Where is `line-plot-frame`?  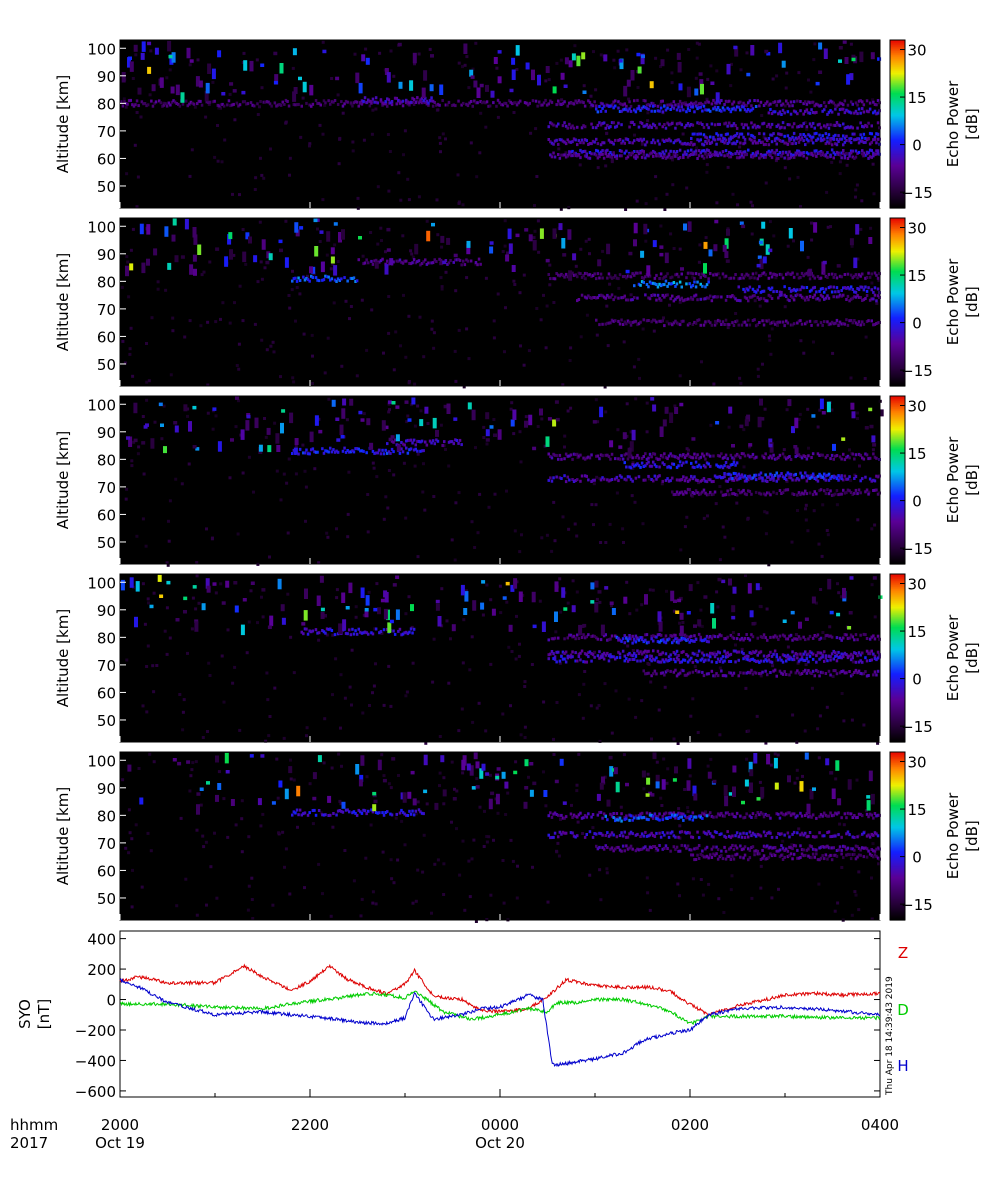
line-plot-frame is located at coordinates (500, 1014).